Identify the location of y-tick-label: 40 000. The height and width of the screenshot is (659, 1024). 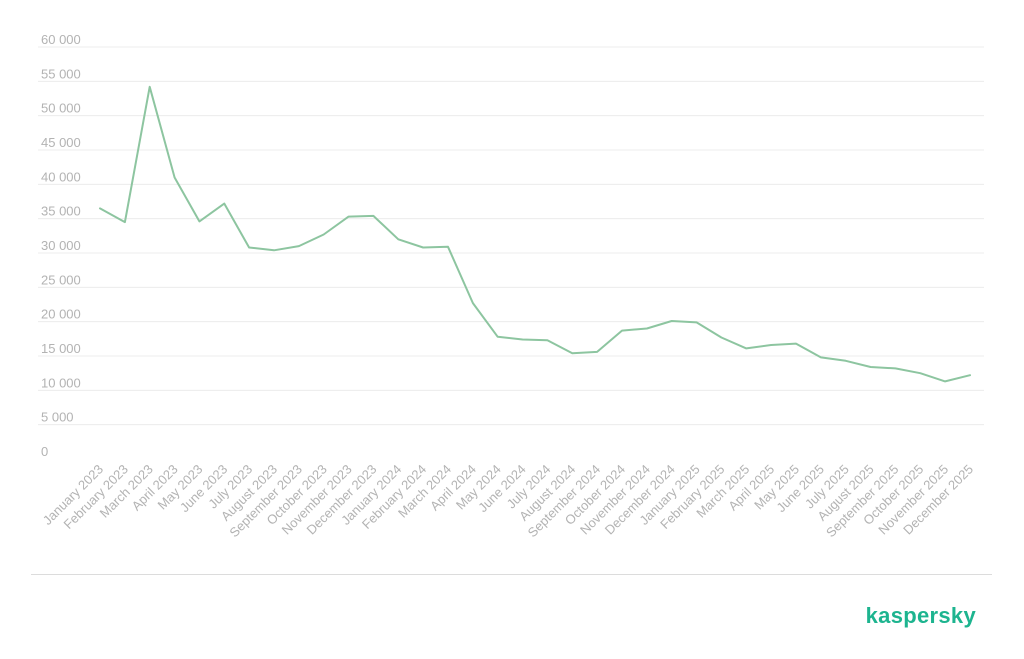
(61, 176).